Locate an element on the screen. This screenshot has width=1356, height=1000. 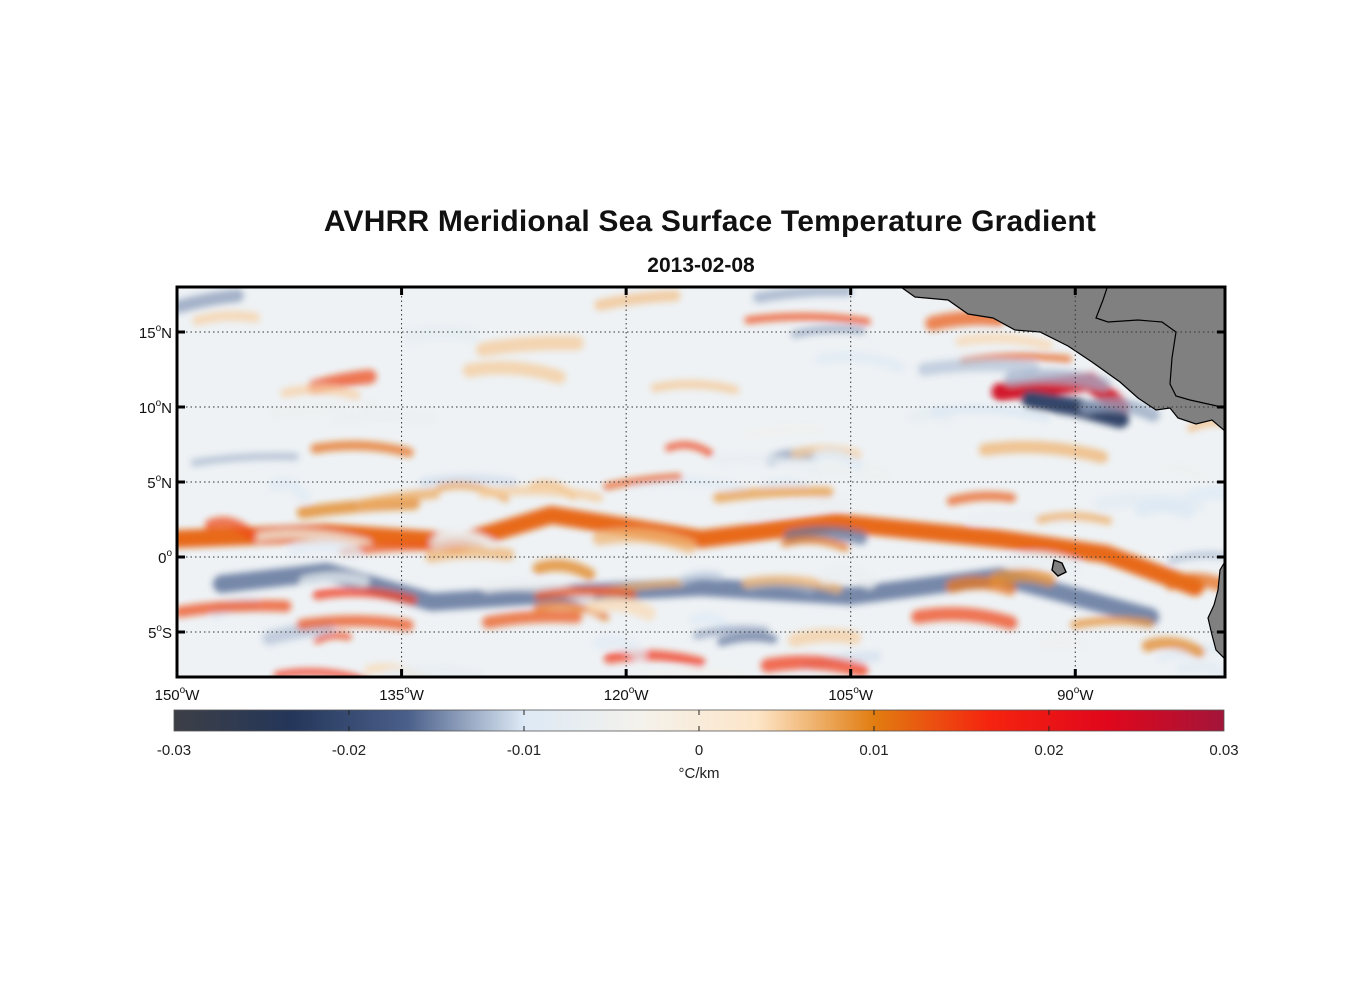
central-america-landmass is located at coordinates (1062, 359).